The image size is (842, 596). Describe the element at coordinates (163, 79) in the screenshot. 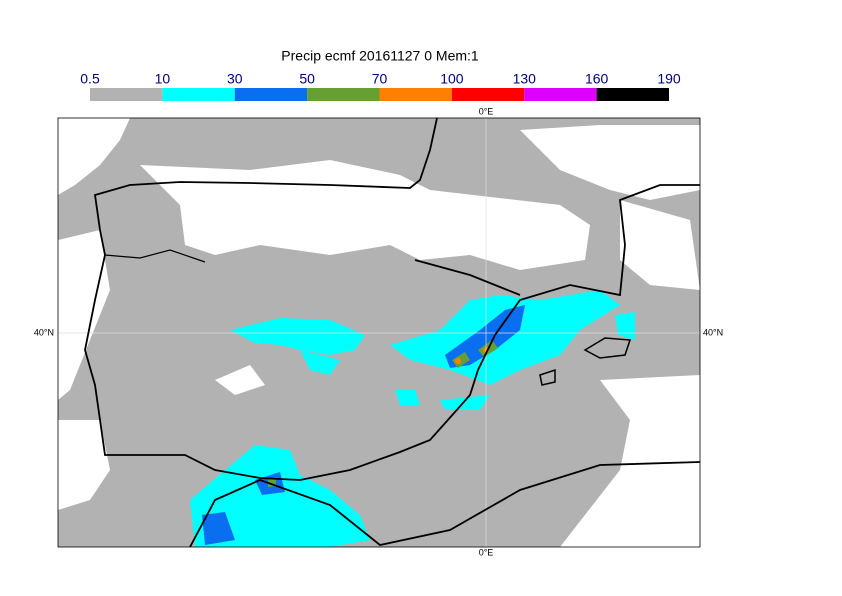

I see `colorbar-label: 10` at that location.